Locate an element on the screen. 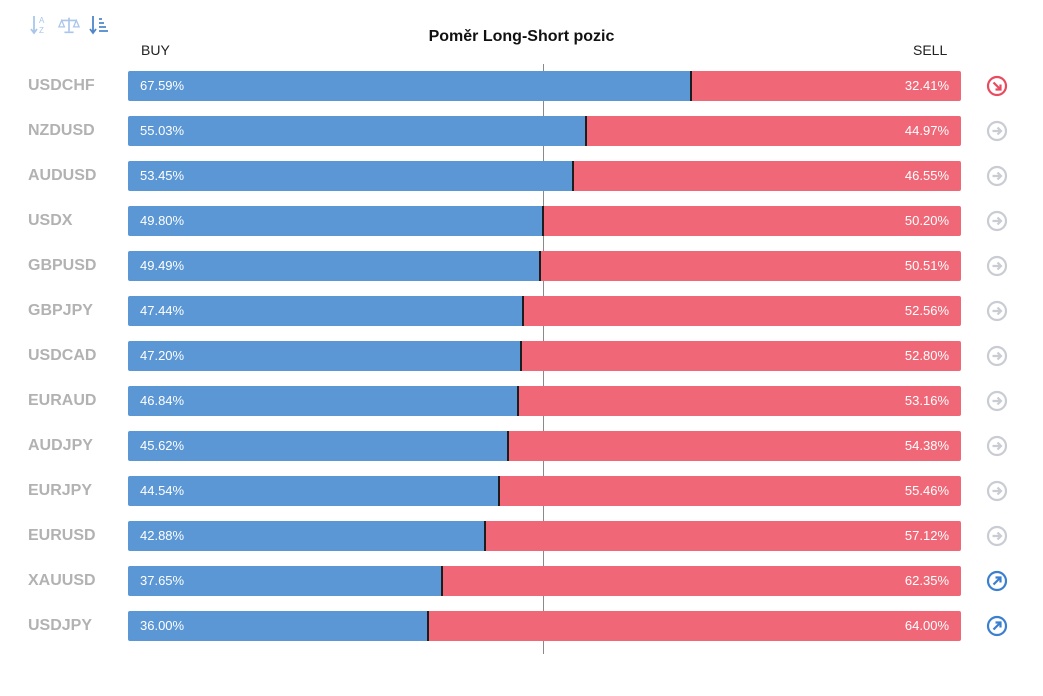 The image size is (1043, 696). arrow-down-right-icon is located at coordinates (997, 86).